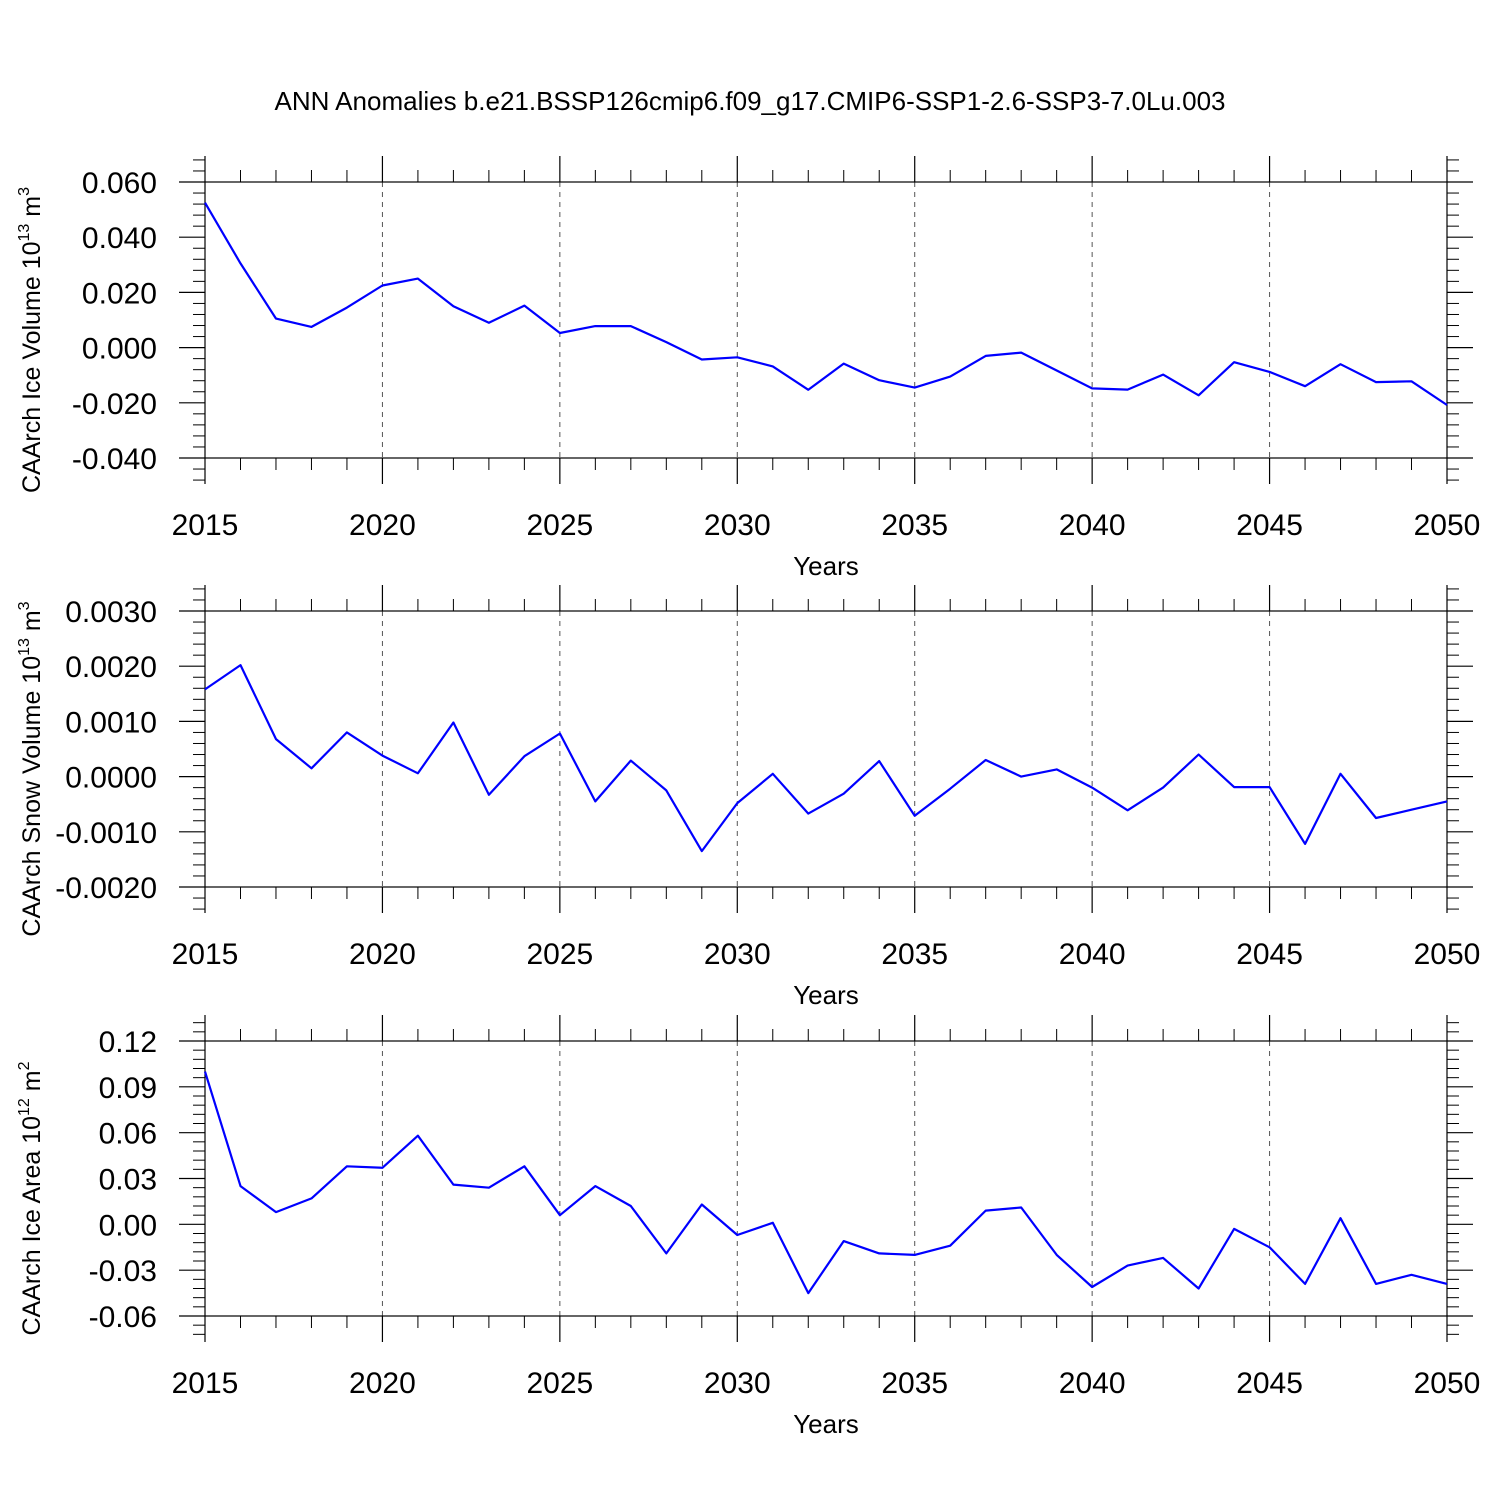 This screenshot has height=1500, width=1500. I want to click on y-axis-label-text: CAArch Ice Volume 10, so click(32, 367).